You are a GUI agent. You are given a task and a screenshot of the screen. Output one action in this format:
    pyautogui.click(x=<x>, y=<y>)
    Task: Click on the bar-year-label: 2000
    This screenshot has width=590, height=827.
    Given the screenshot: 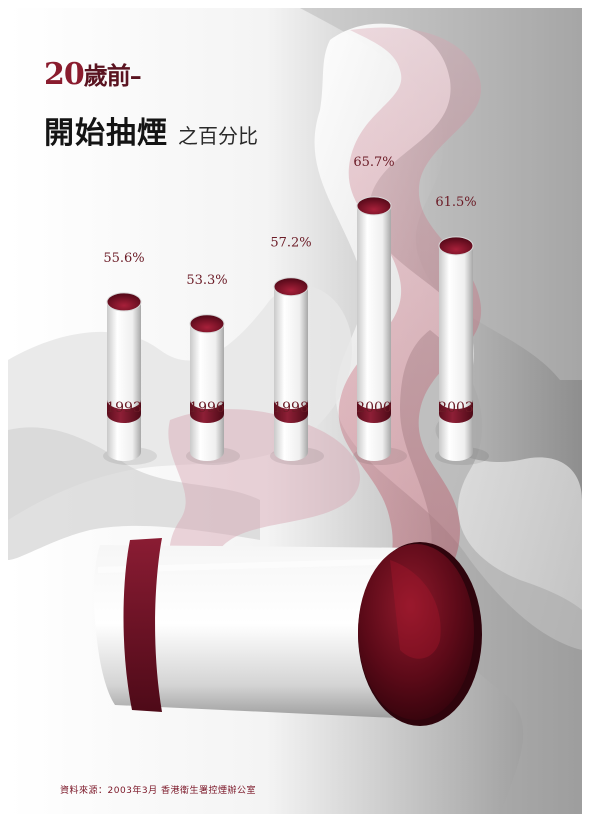 What is the action you would take?
    pyautogui.click(x=374, y=408)
    